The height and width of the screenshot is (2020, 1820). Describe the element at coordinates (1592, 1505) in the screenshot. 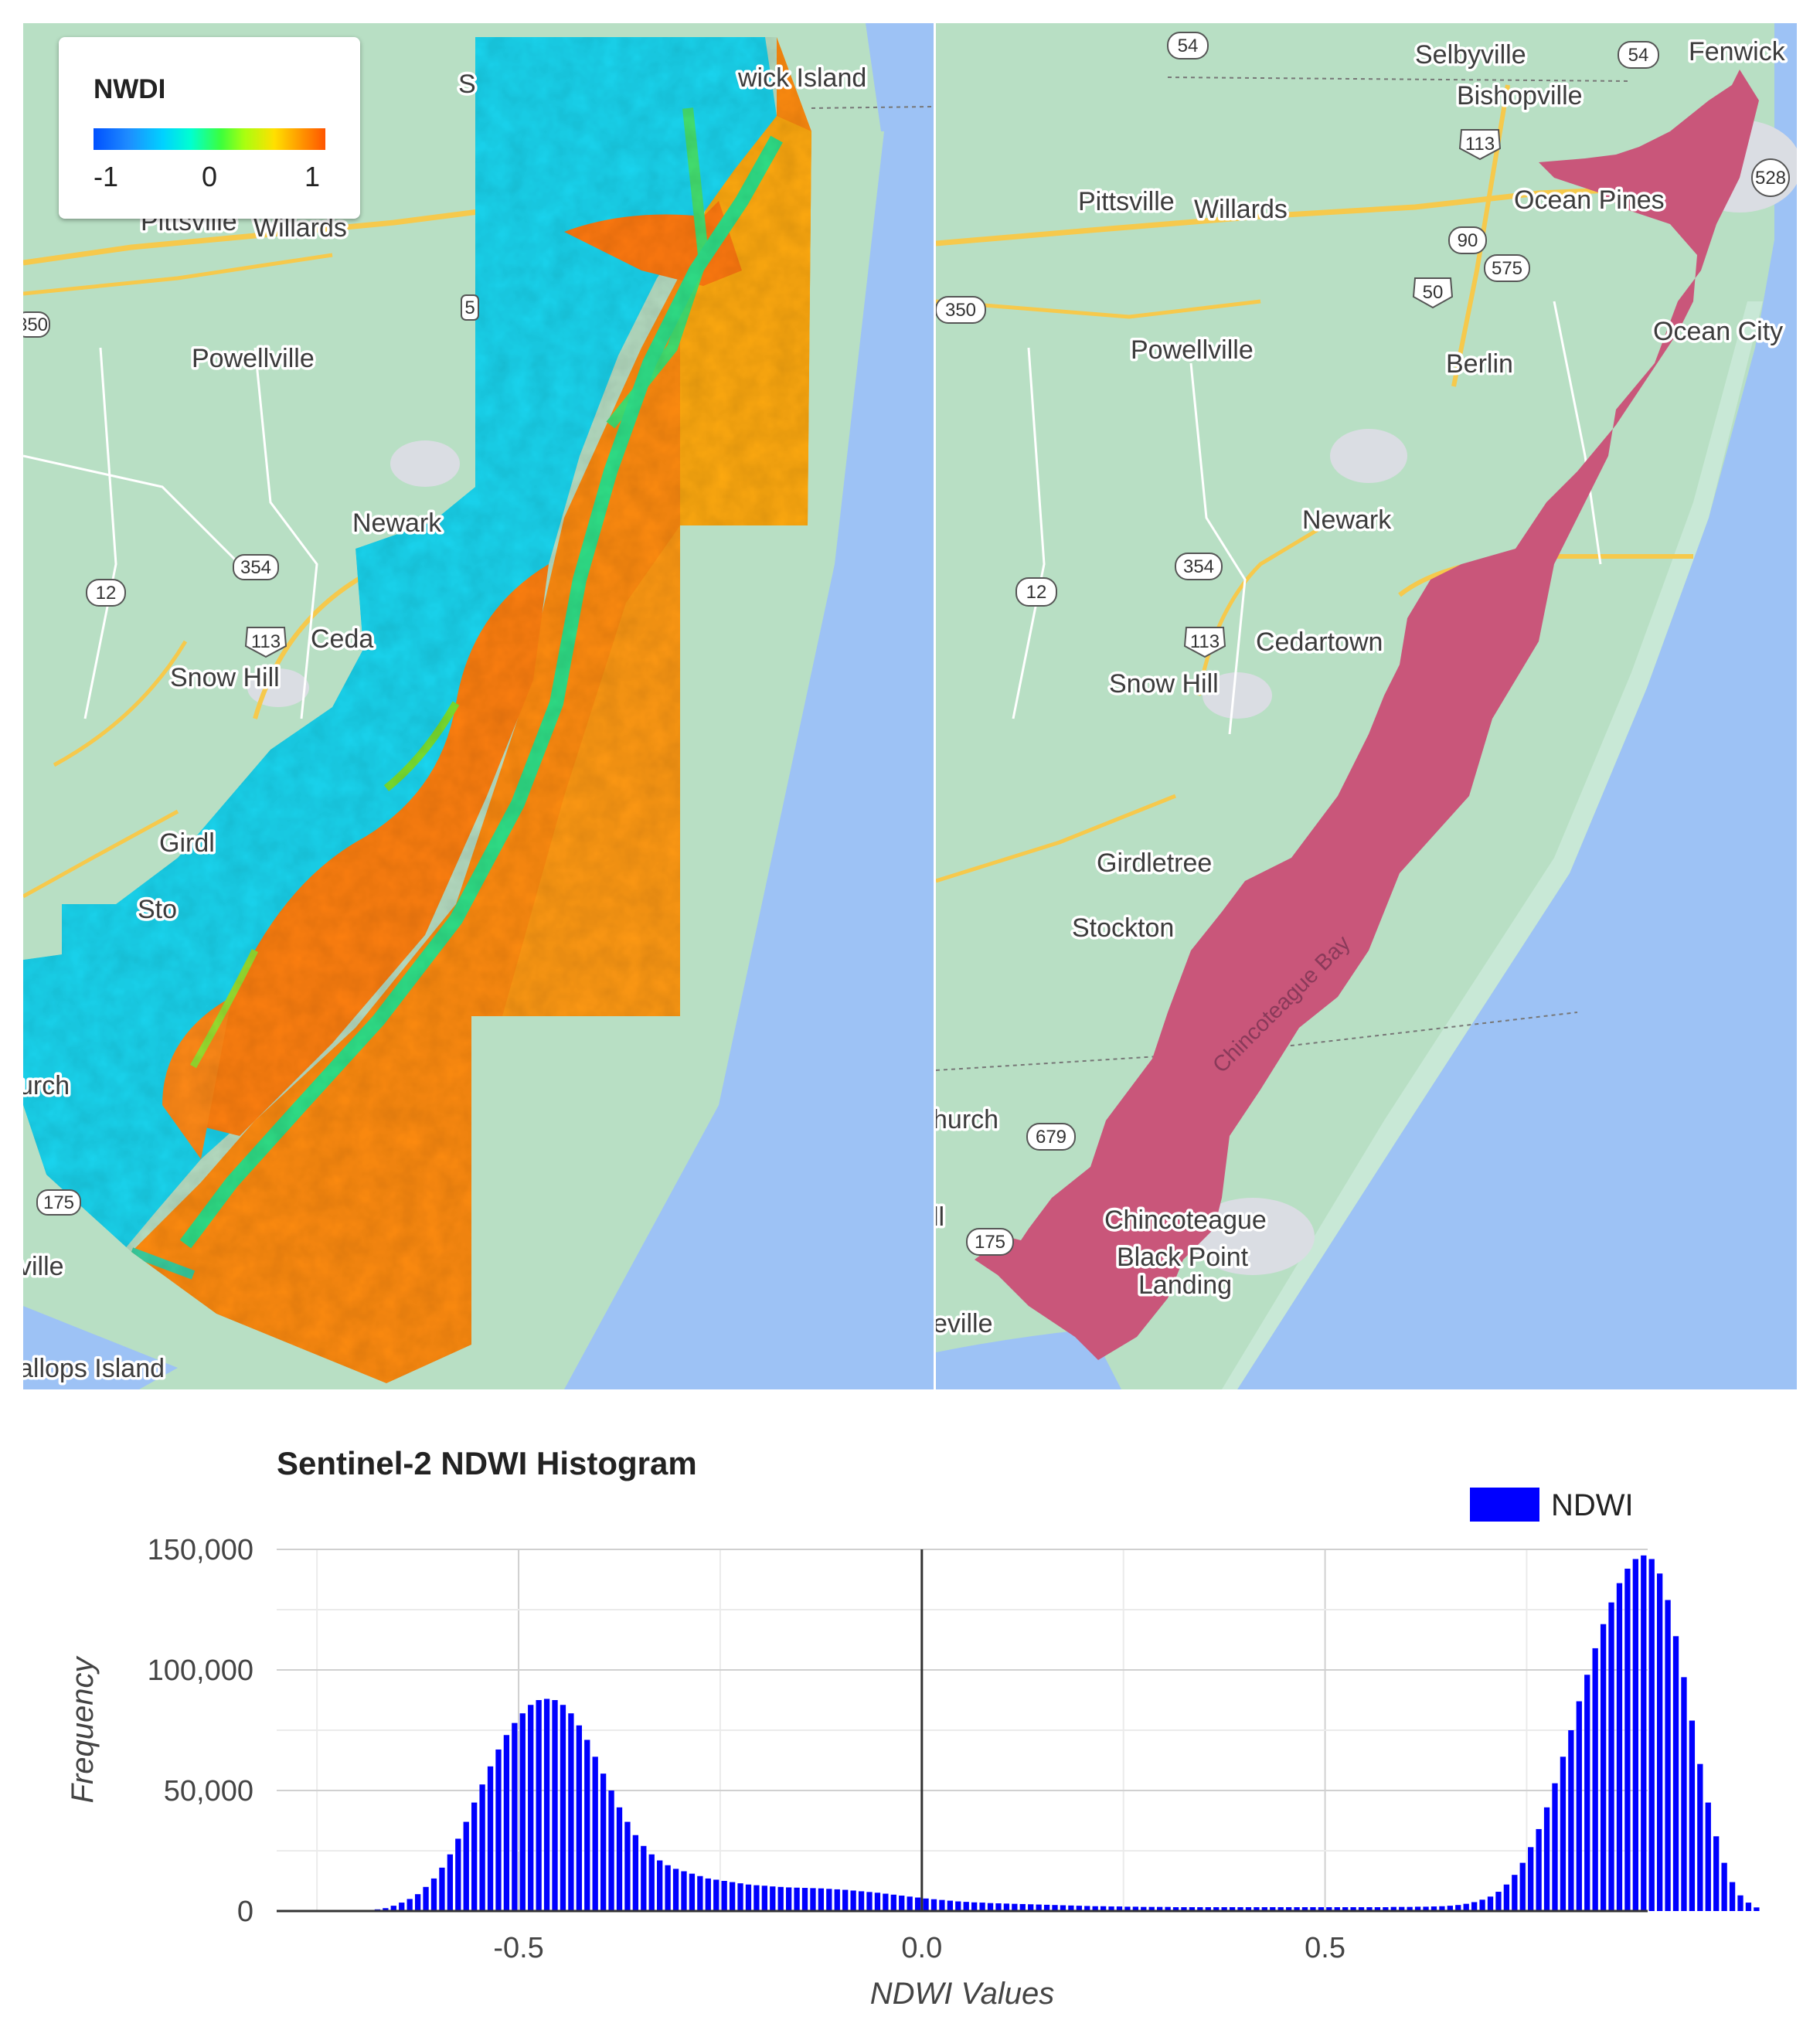

I see `legend-label: NDWI` at that location.